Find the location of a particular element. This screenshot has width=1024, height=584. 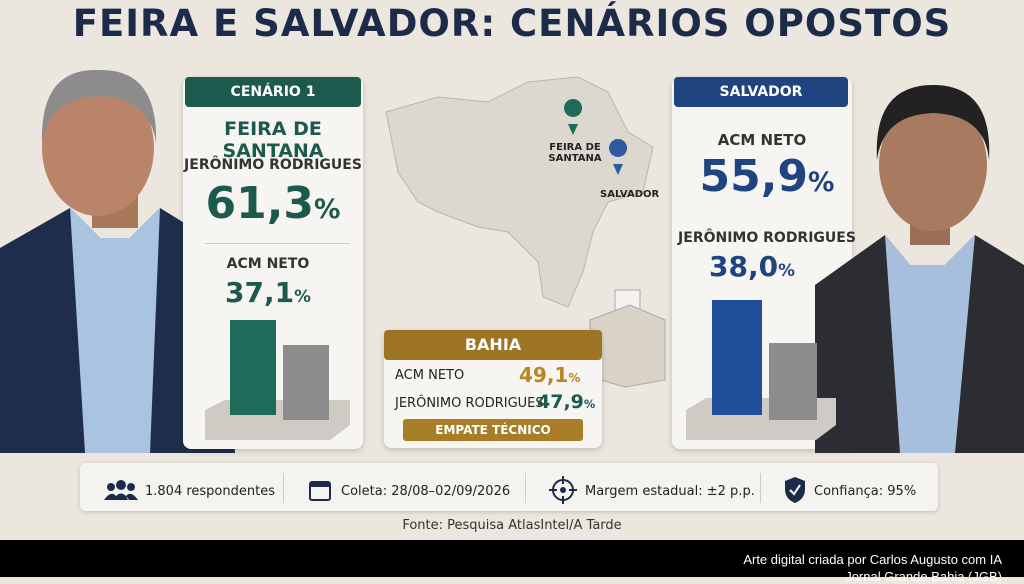

map-label: FEIRA DE SANTANA is located at coordinates (575, 153).